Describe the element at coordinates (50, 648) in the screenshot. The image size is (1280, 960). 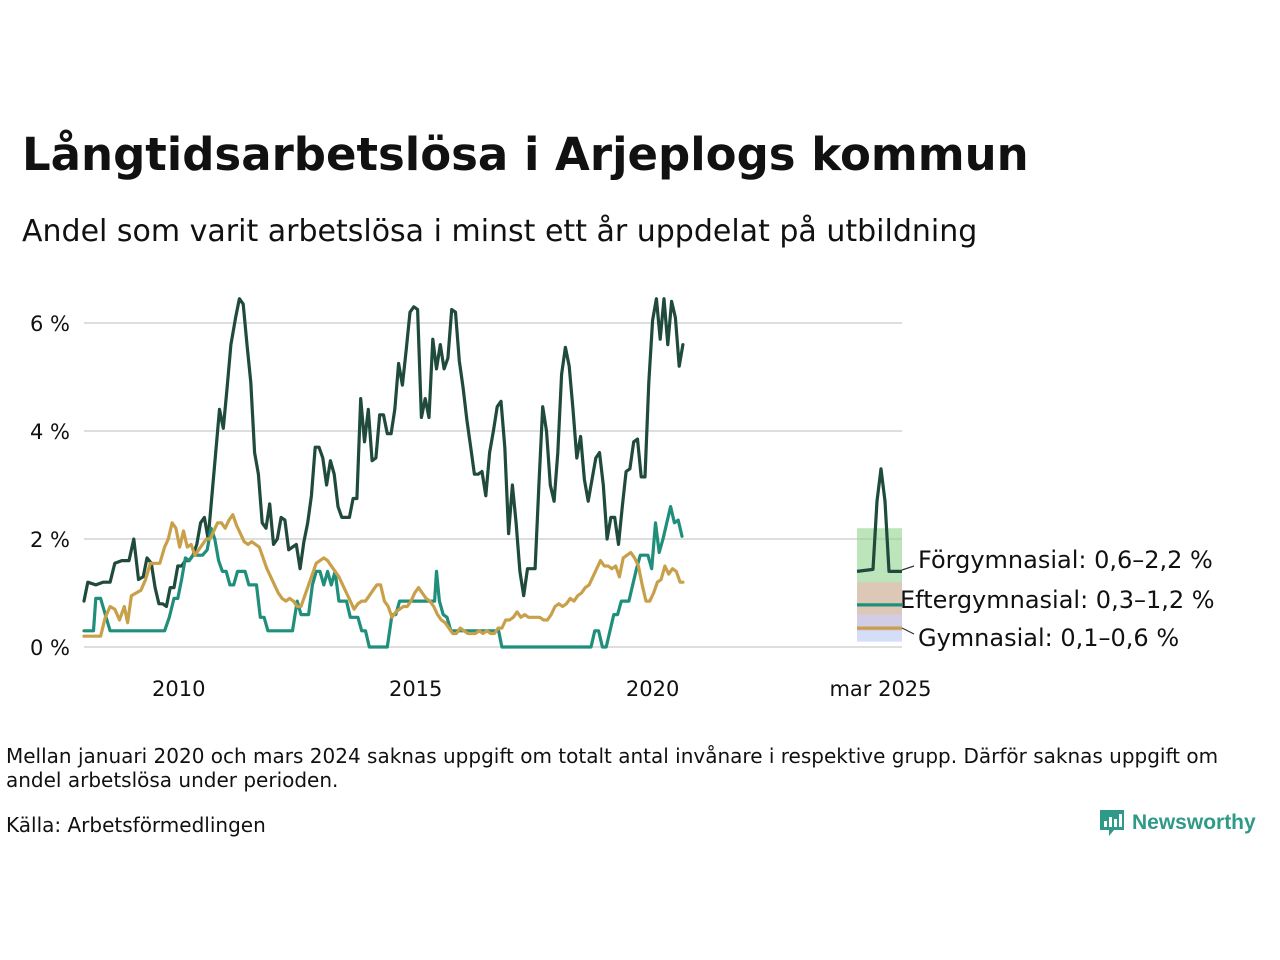
I see `y-tick-label: 0 %` at that location.